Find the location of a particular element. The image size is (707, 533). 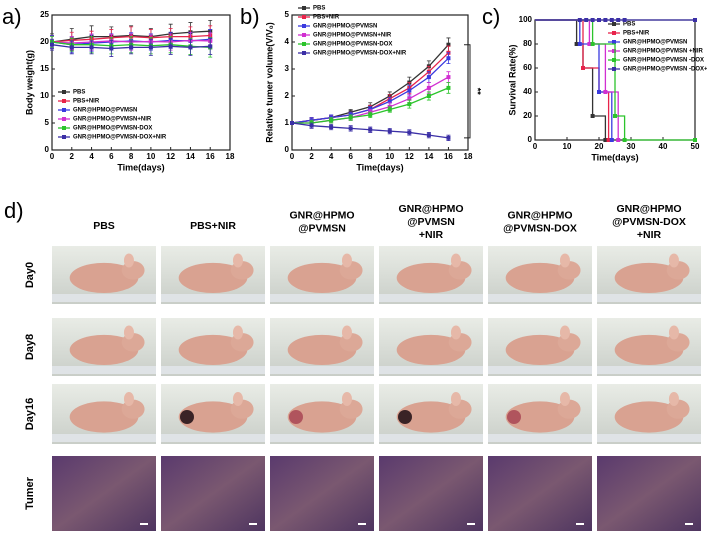

x-tick-label: 6 is located at coordinates (350, 156).